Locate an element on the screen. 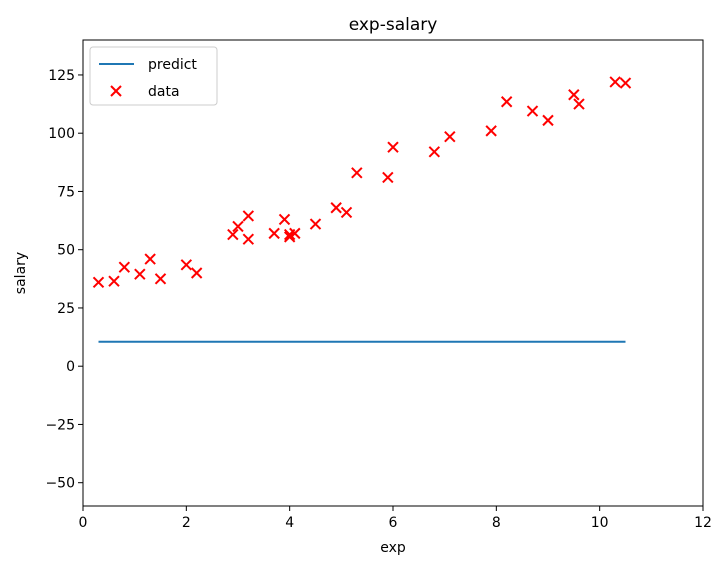  y-tick-label: 0 is located at coordinates (70, 367).